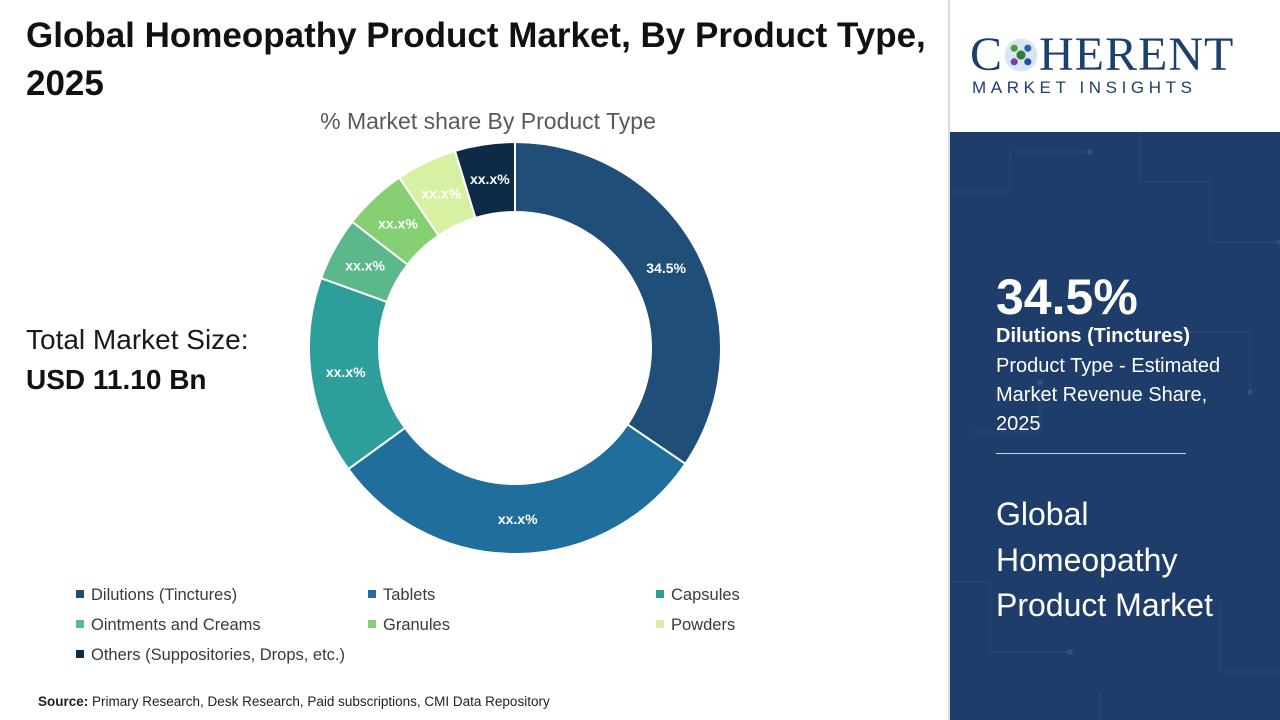  I want to click on logo-letters: HERENT, so click(1137, 54).